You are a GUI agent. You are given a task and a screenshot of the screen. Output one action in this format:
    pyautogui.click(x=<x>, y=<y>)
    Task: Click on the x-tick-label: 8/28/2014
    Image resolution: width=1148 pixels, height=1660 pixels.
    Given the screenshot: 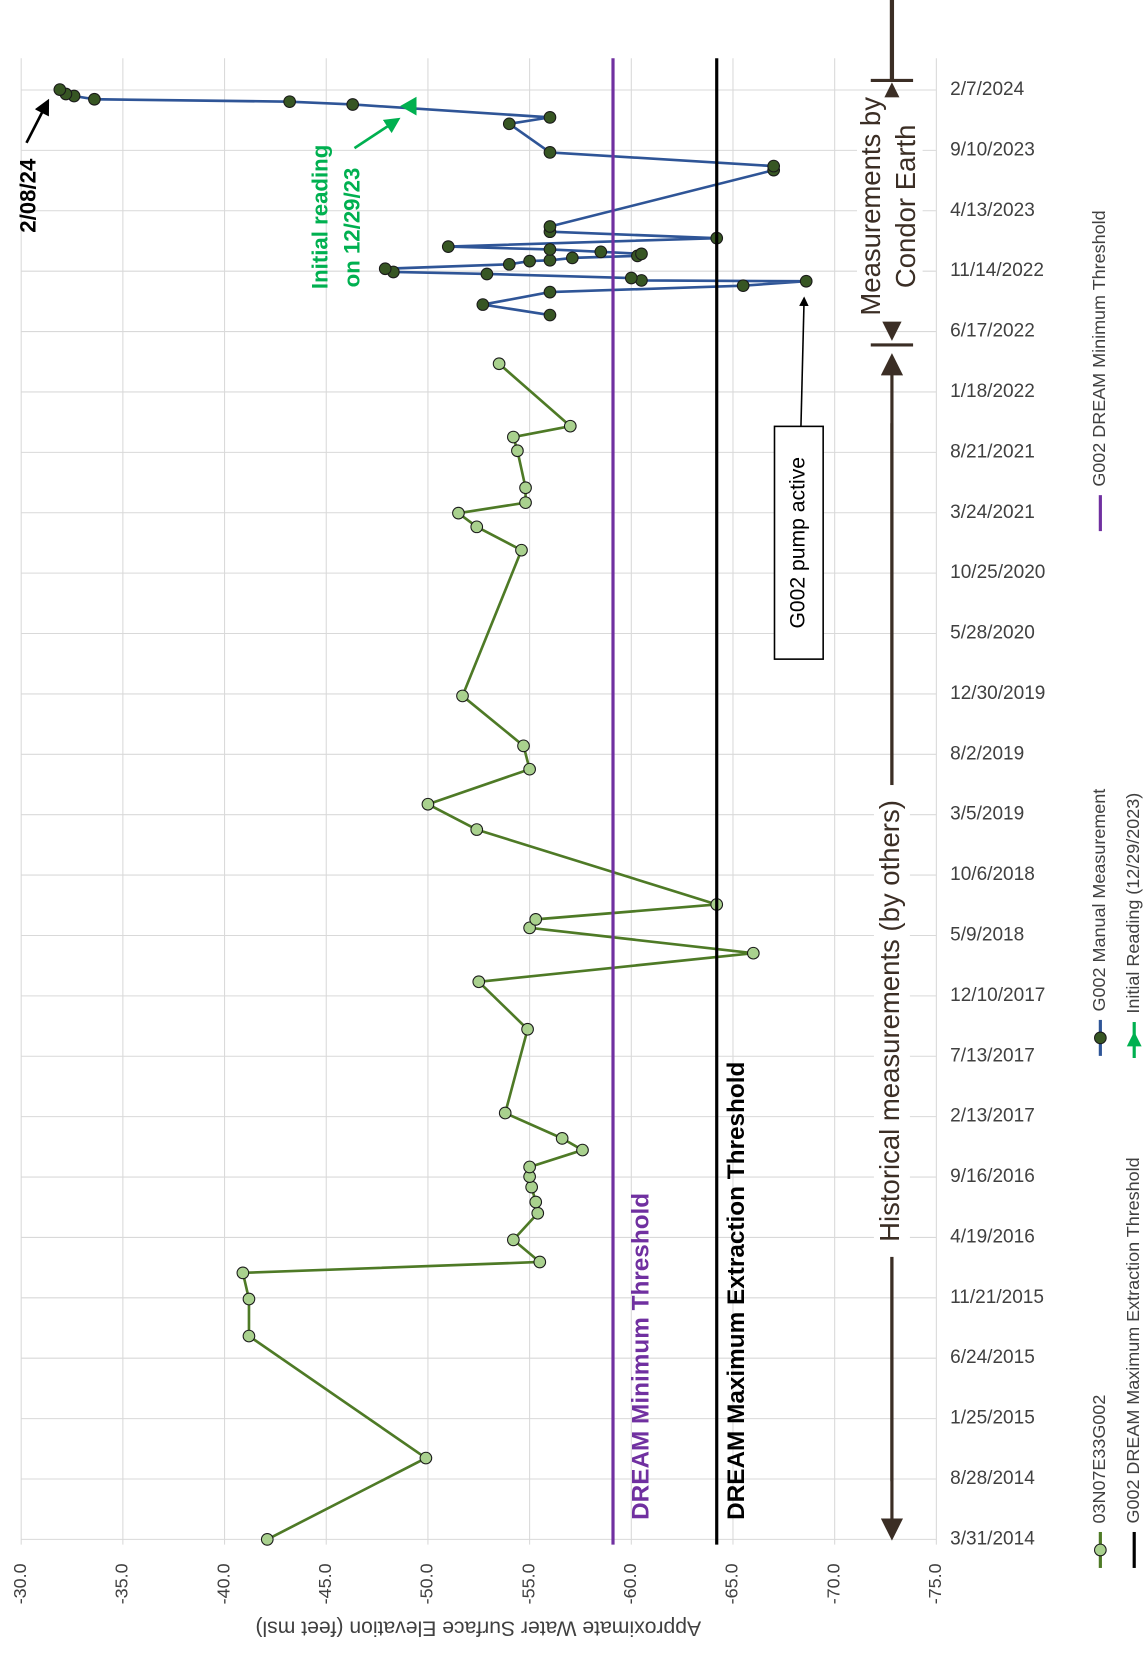 What is the action you would take?
    pyautogui.click(x=992, y=1478)
    